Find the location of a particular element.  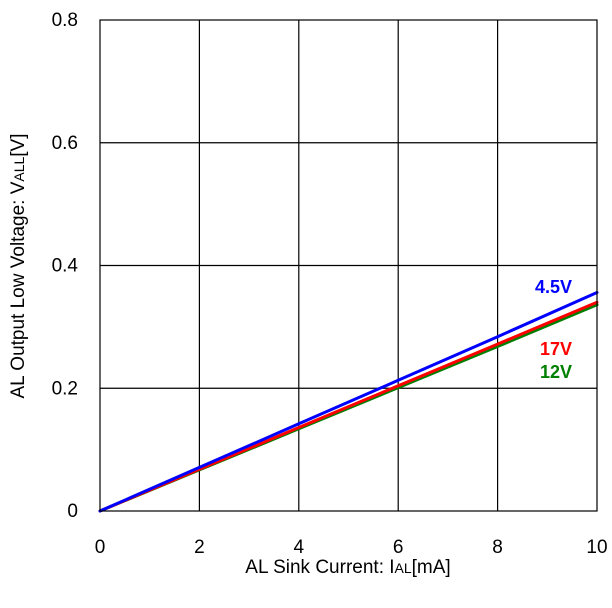

x-tick-label: 10 is located at coordinates (596, 547).